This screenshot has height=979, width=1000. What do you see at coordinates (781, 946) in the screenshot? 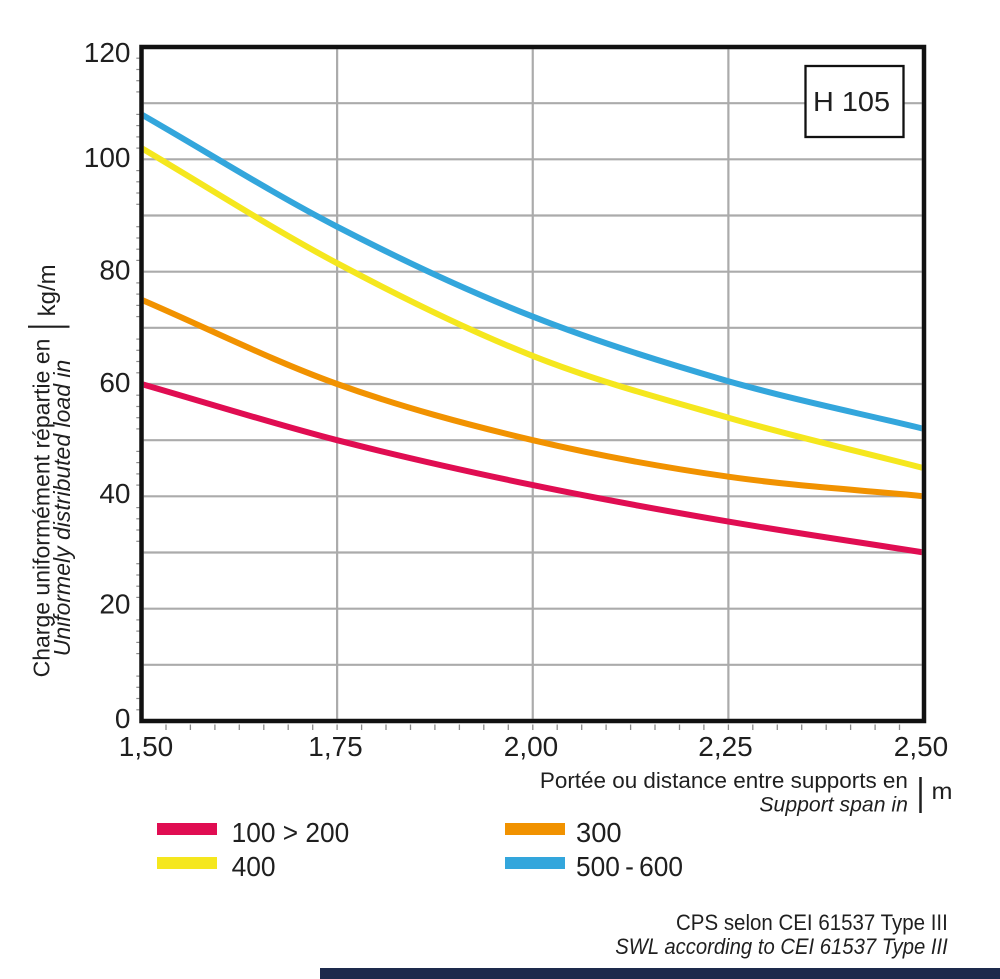
I see `svg-text:SWL according to CEI 61537 Typ: SWL according to CEI 61537 Type III` at bounding box center [781, 946].